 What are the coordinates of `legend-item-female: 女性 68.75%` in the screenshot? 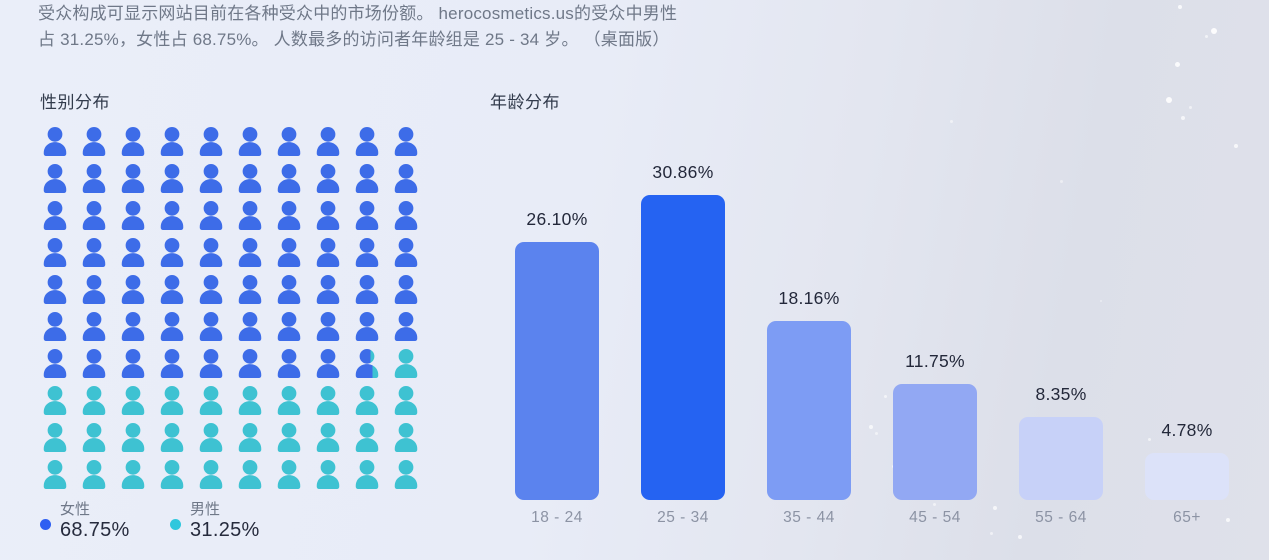 It's located at (85, 521).